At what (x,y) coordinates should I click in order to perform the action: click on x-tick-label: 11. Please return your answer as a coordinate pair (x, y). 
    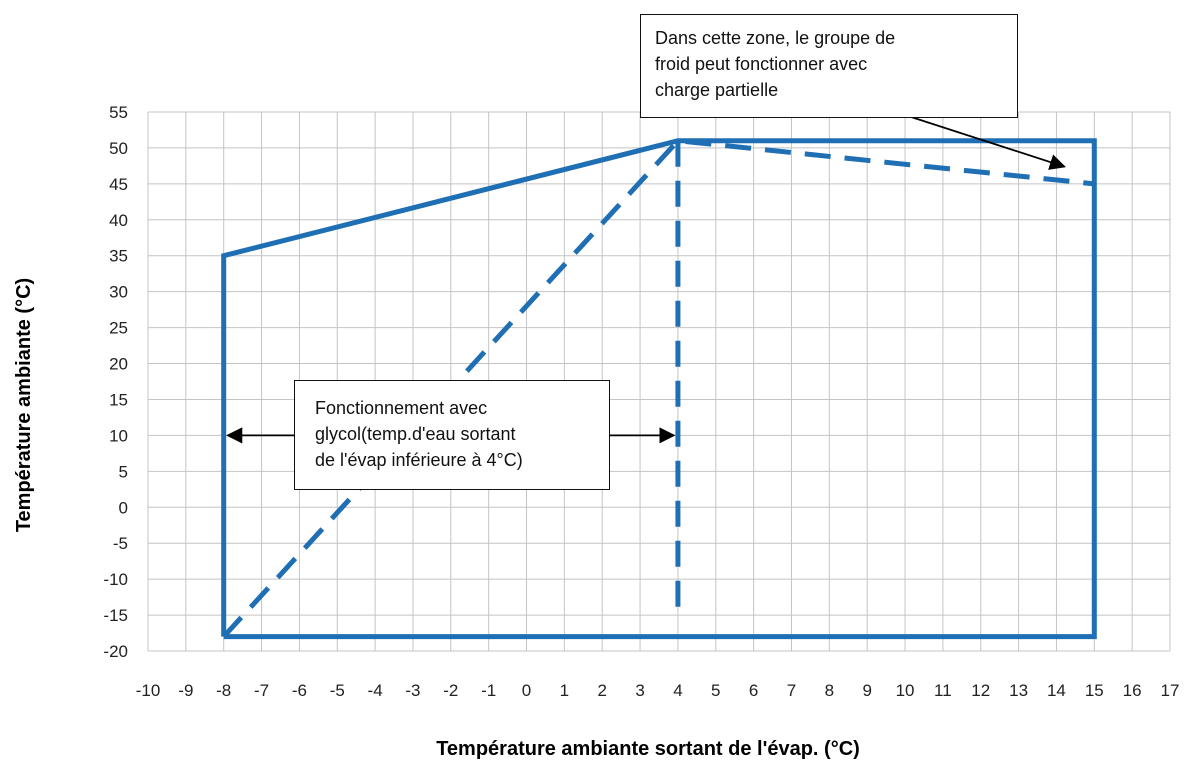
    Looking at the image, I should click on (943, 690).